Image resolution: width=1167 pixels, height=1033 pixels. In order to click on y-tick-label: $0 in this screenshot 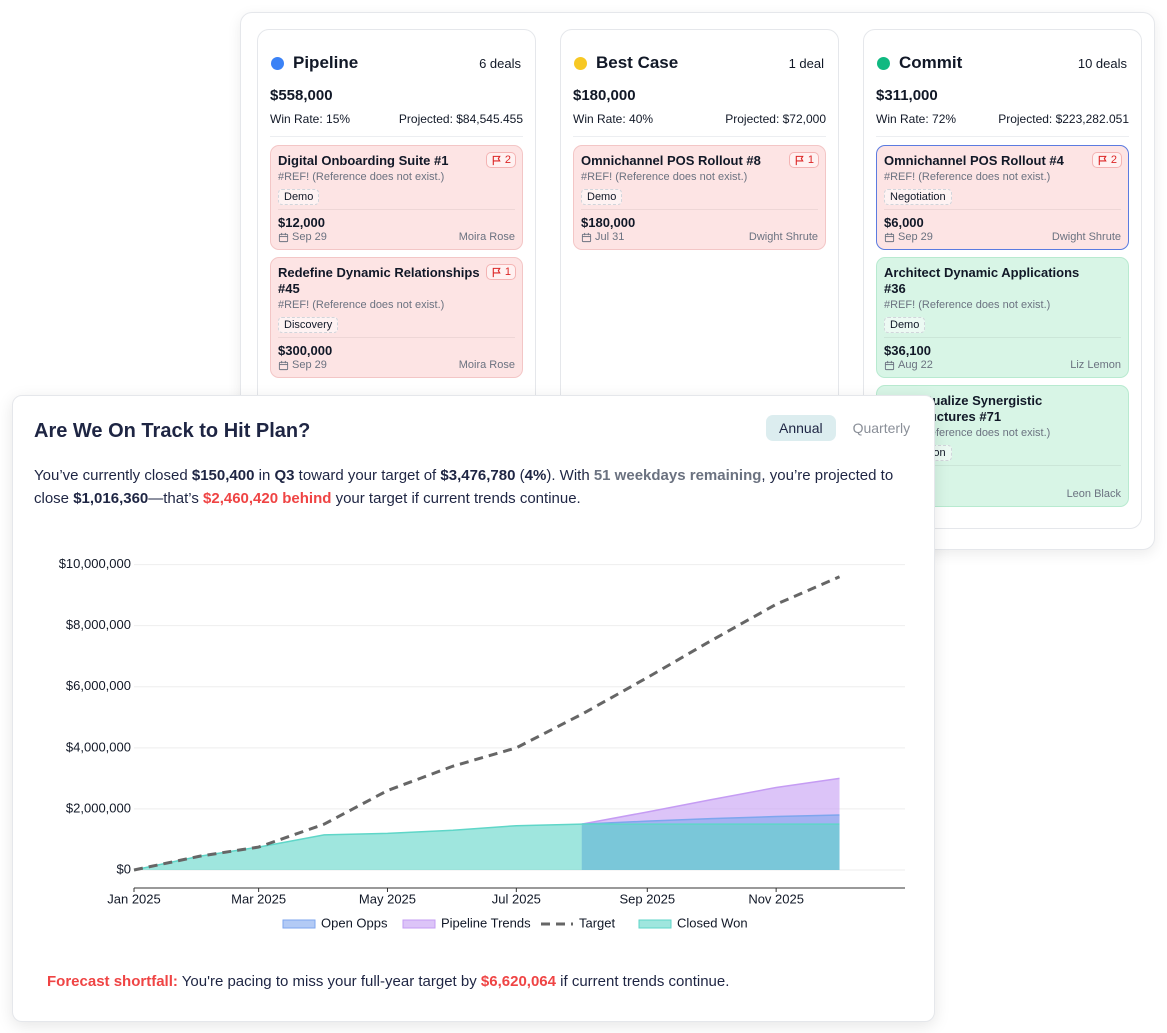, I will do `click(124, 868)`.